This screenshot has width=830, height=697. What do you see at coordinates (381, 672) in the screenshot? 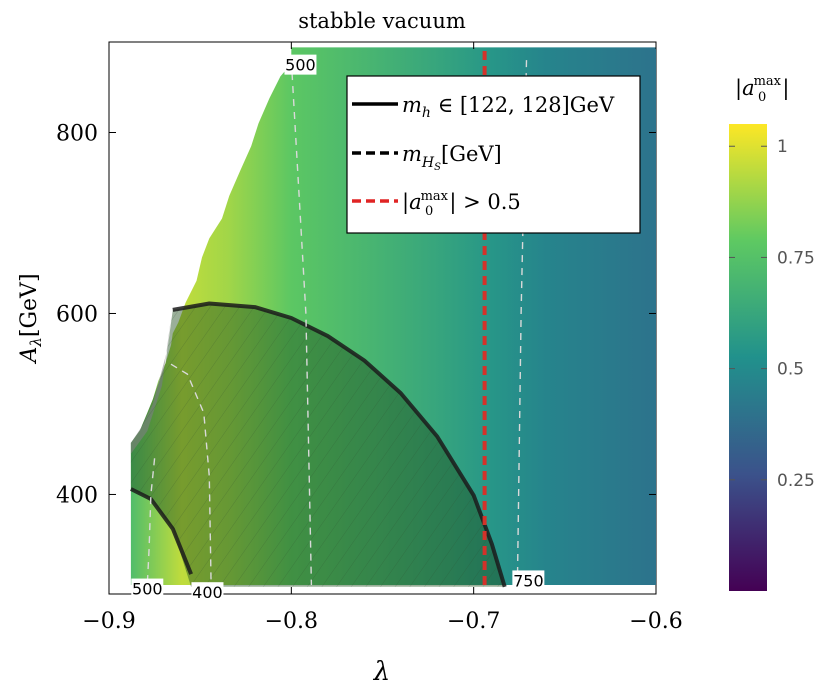
I see `x-axis-label: λ` at bounding box center [381, 672].